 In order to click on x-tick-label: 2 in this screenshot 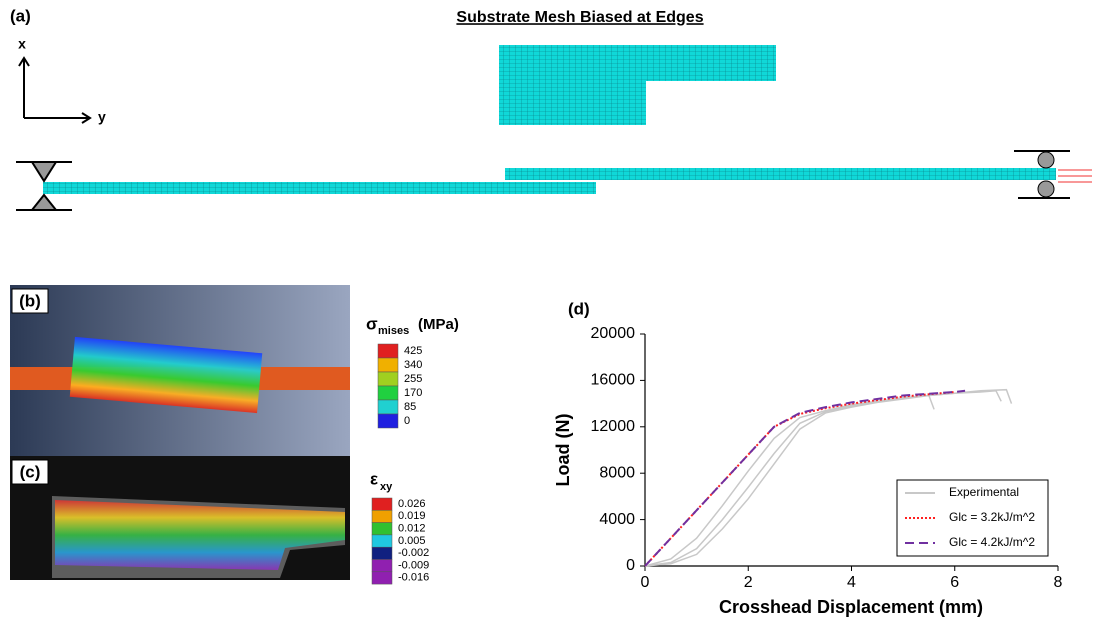, I will do `click(748, 582)`.